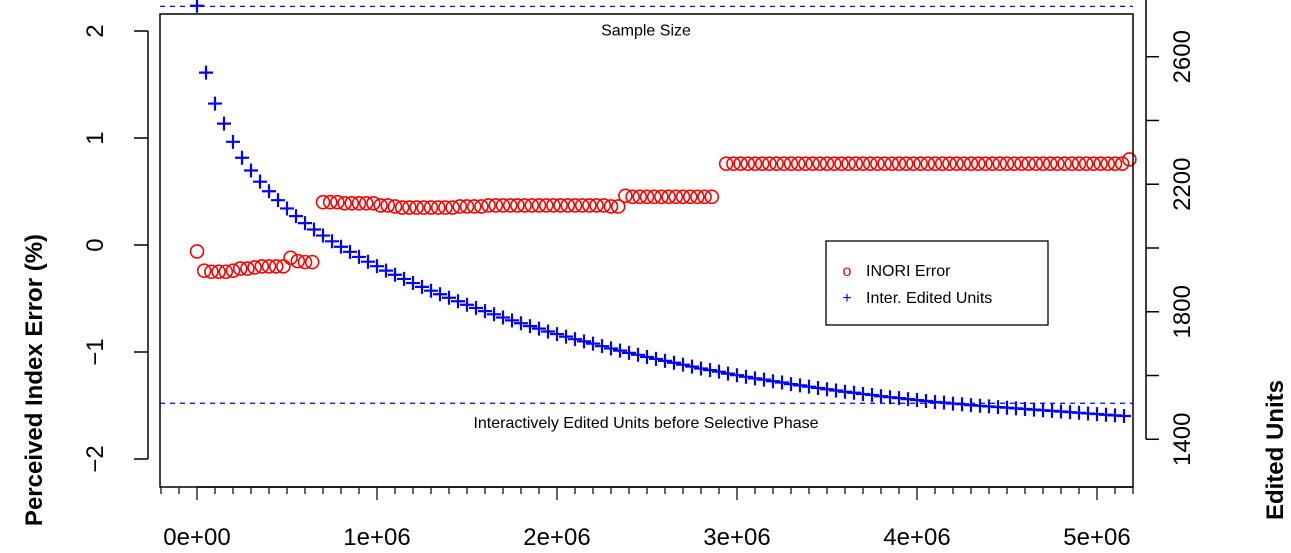 The image size is (1291, 553). Describe the element at coordinates (847, 271) in the screenshot. I see `legend-symbol: o` at that location.